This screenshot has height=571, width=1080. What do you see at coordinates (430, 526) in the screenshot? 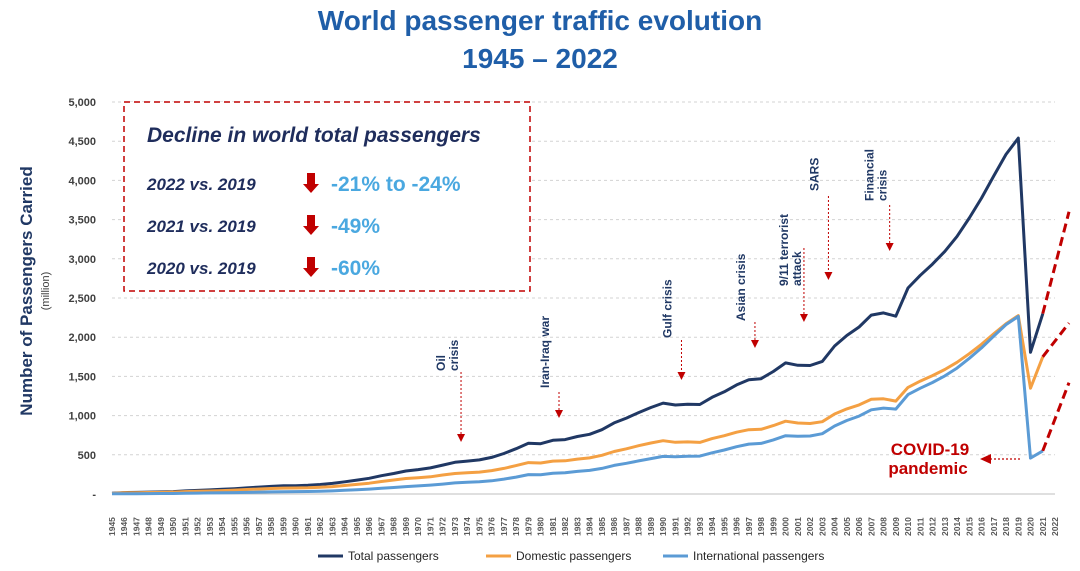
I see `x-tick-label: 1971` at bounding box center [430, 526].